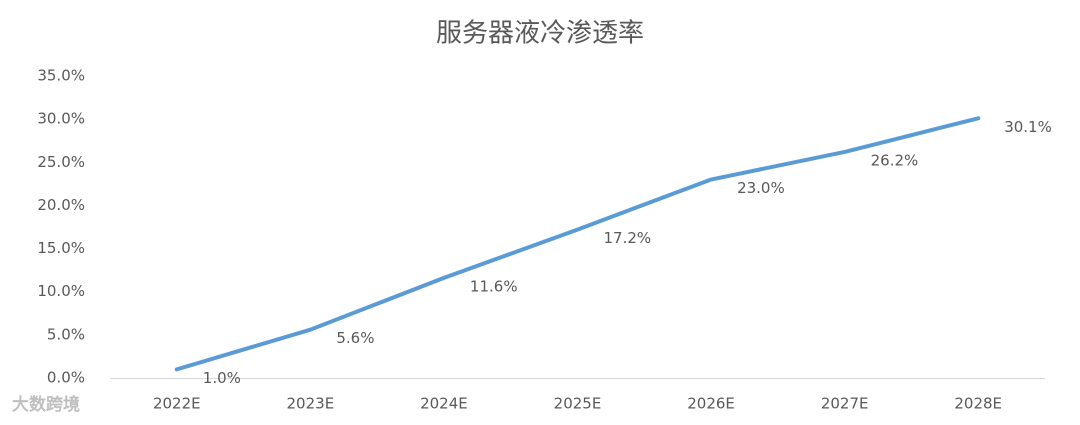 The height and width of the screenshot is (425, 1080). Describe the element at coordinates (61, 119) in the screenshot. I see `y-tick-label: 30.0%` at that location.